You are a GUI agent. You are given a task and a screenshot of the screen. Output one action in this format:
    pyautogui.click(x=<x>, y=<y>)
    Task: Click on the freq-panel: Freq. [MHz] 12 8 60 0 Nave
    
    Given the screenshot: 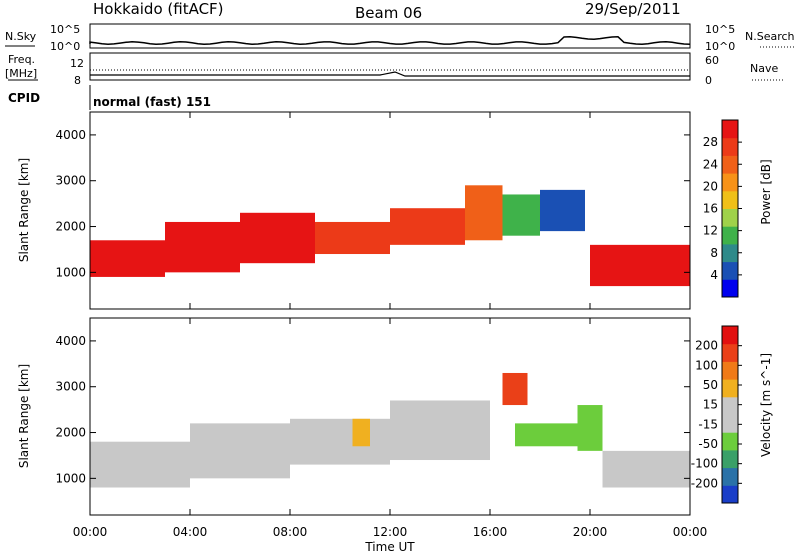 What is the action you would take?
    pyautogui.click(x=395, y=69)
    